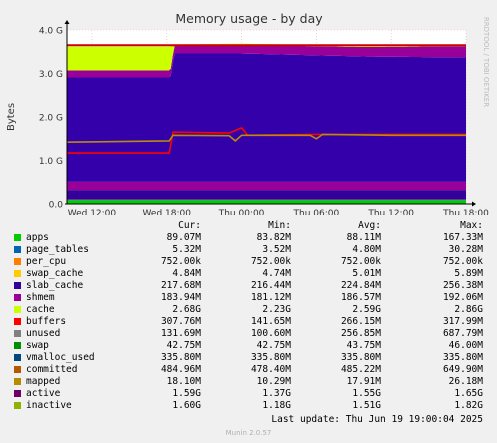 The height and width of the screenshot is (443, 497). What do you see at coordinates (49, 405) in the screenshot?
I see `legend-name: inactive` at bounding box center [49, 405].